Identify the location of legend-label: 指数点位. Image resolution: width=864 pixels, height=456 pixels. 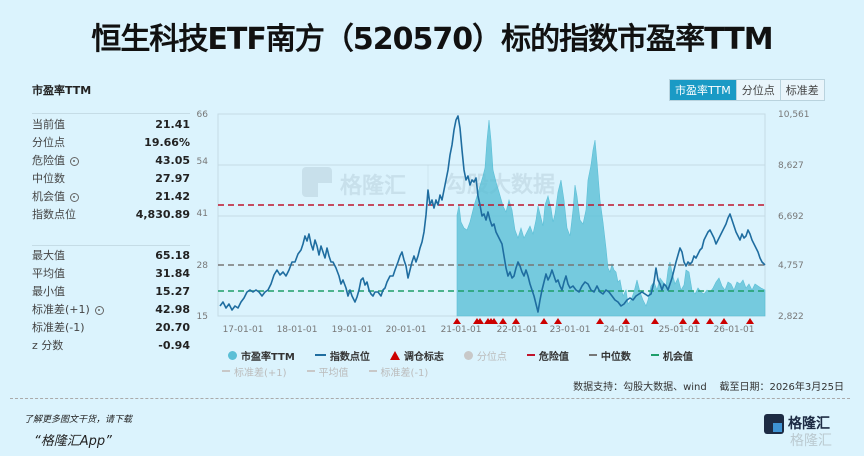
(349, 357).